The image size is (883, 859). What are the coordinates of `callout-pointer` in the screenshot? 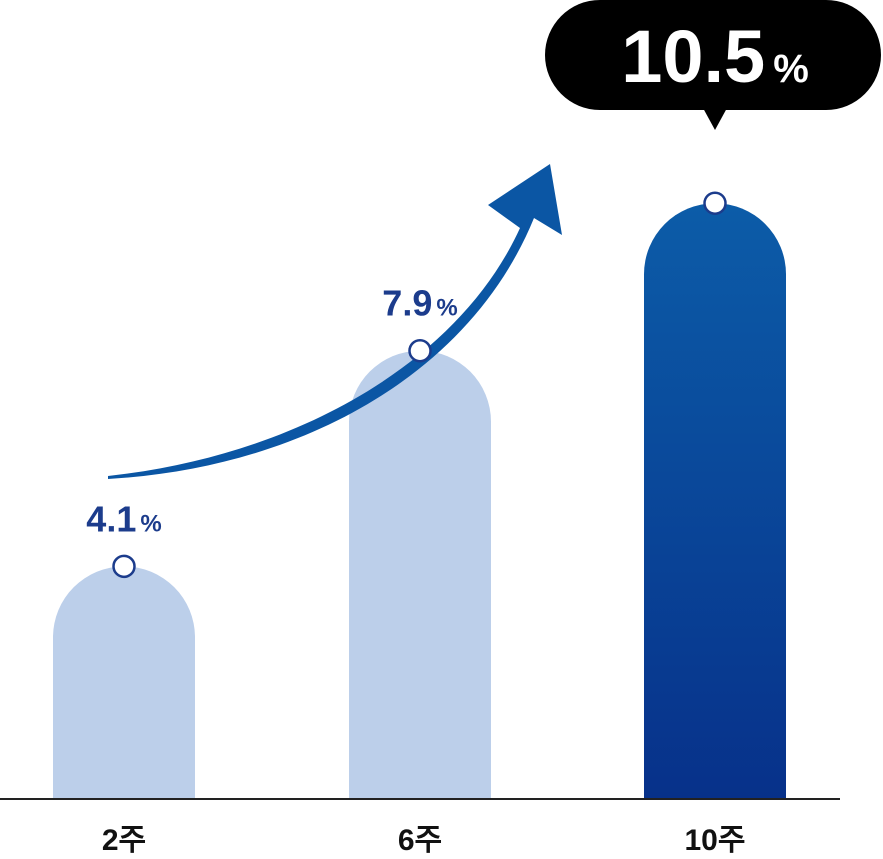 It's located at (715, 119).